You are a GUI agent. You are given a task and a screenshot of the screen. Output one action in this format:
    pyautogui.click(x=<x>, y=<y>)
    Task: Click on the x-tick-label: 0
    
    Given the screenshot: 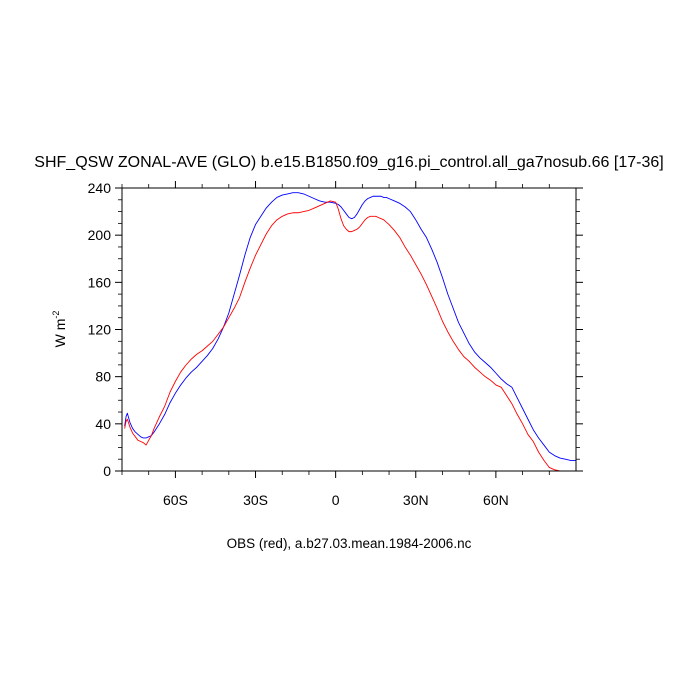 What is the action you would take?
    pyautogui.click(x=336, y=500)
    